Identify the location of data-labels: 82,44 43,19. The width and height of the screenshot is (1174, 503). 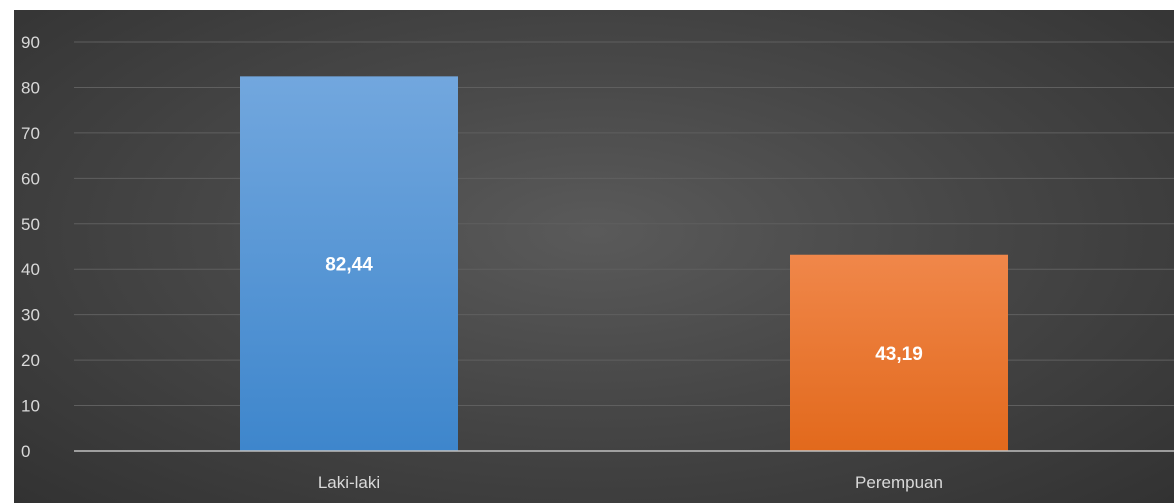
(624, 310).